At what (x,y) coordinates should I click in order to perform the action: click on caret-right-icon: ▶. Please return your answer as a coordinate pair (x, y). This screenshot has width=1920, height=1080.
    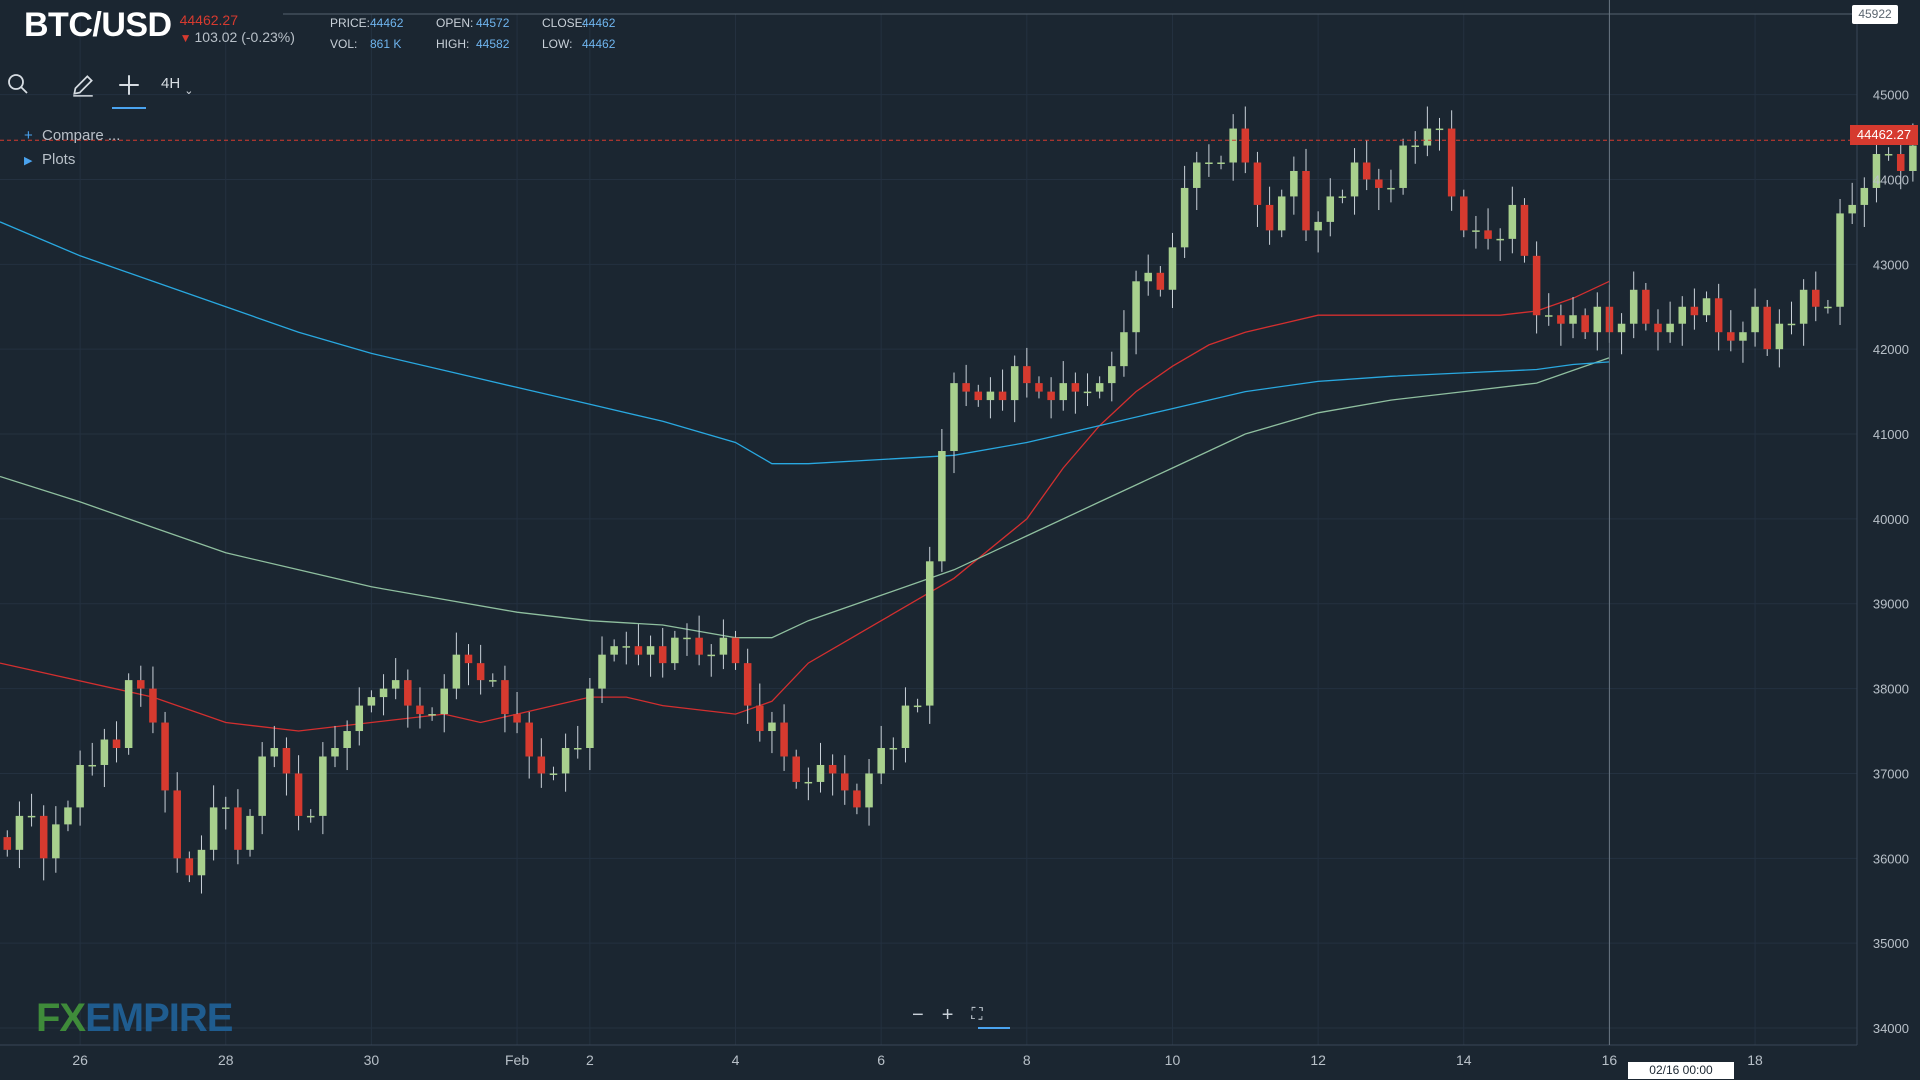
    Looking at the image, I should click on (28, 161).